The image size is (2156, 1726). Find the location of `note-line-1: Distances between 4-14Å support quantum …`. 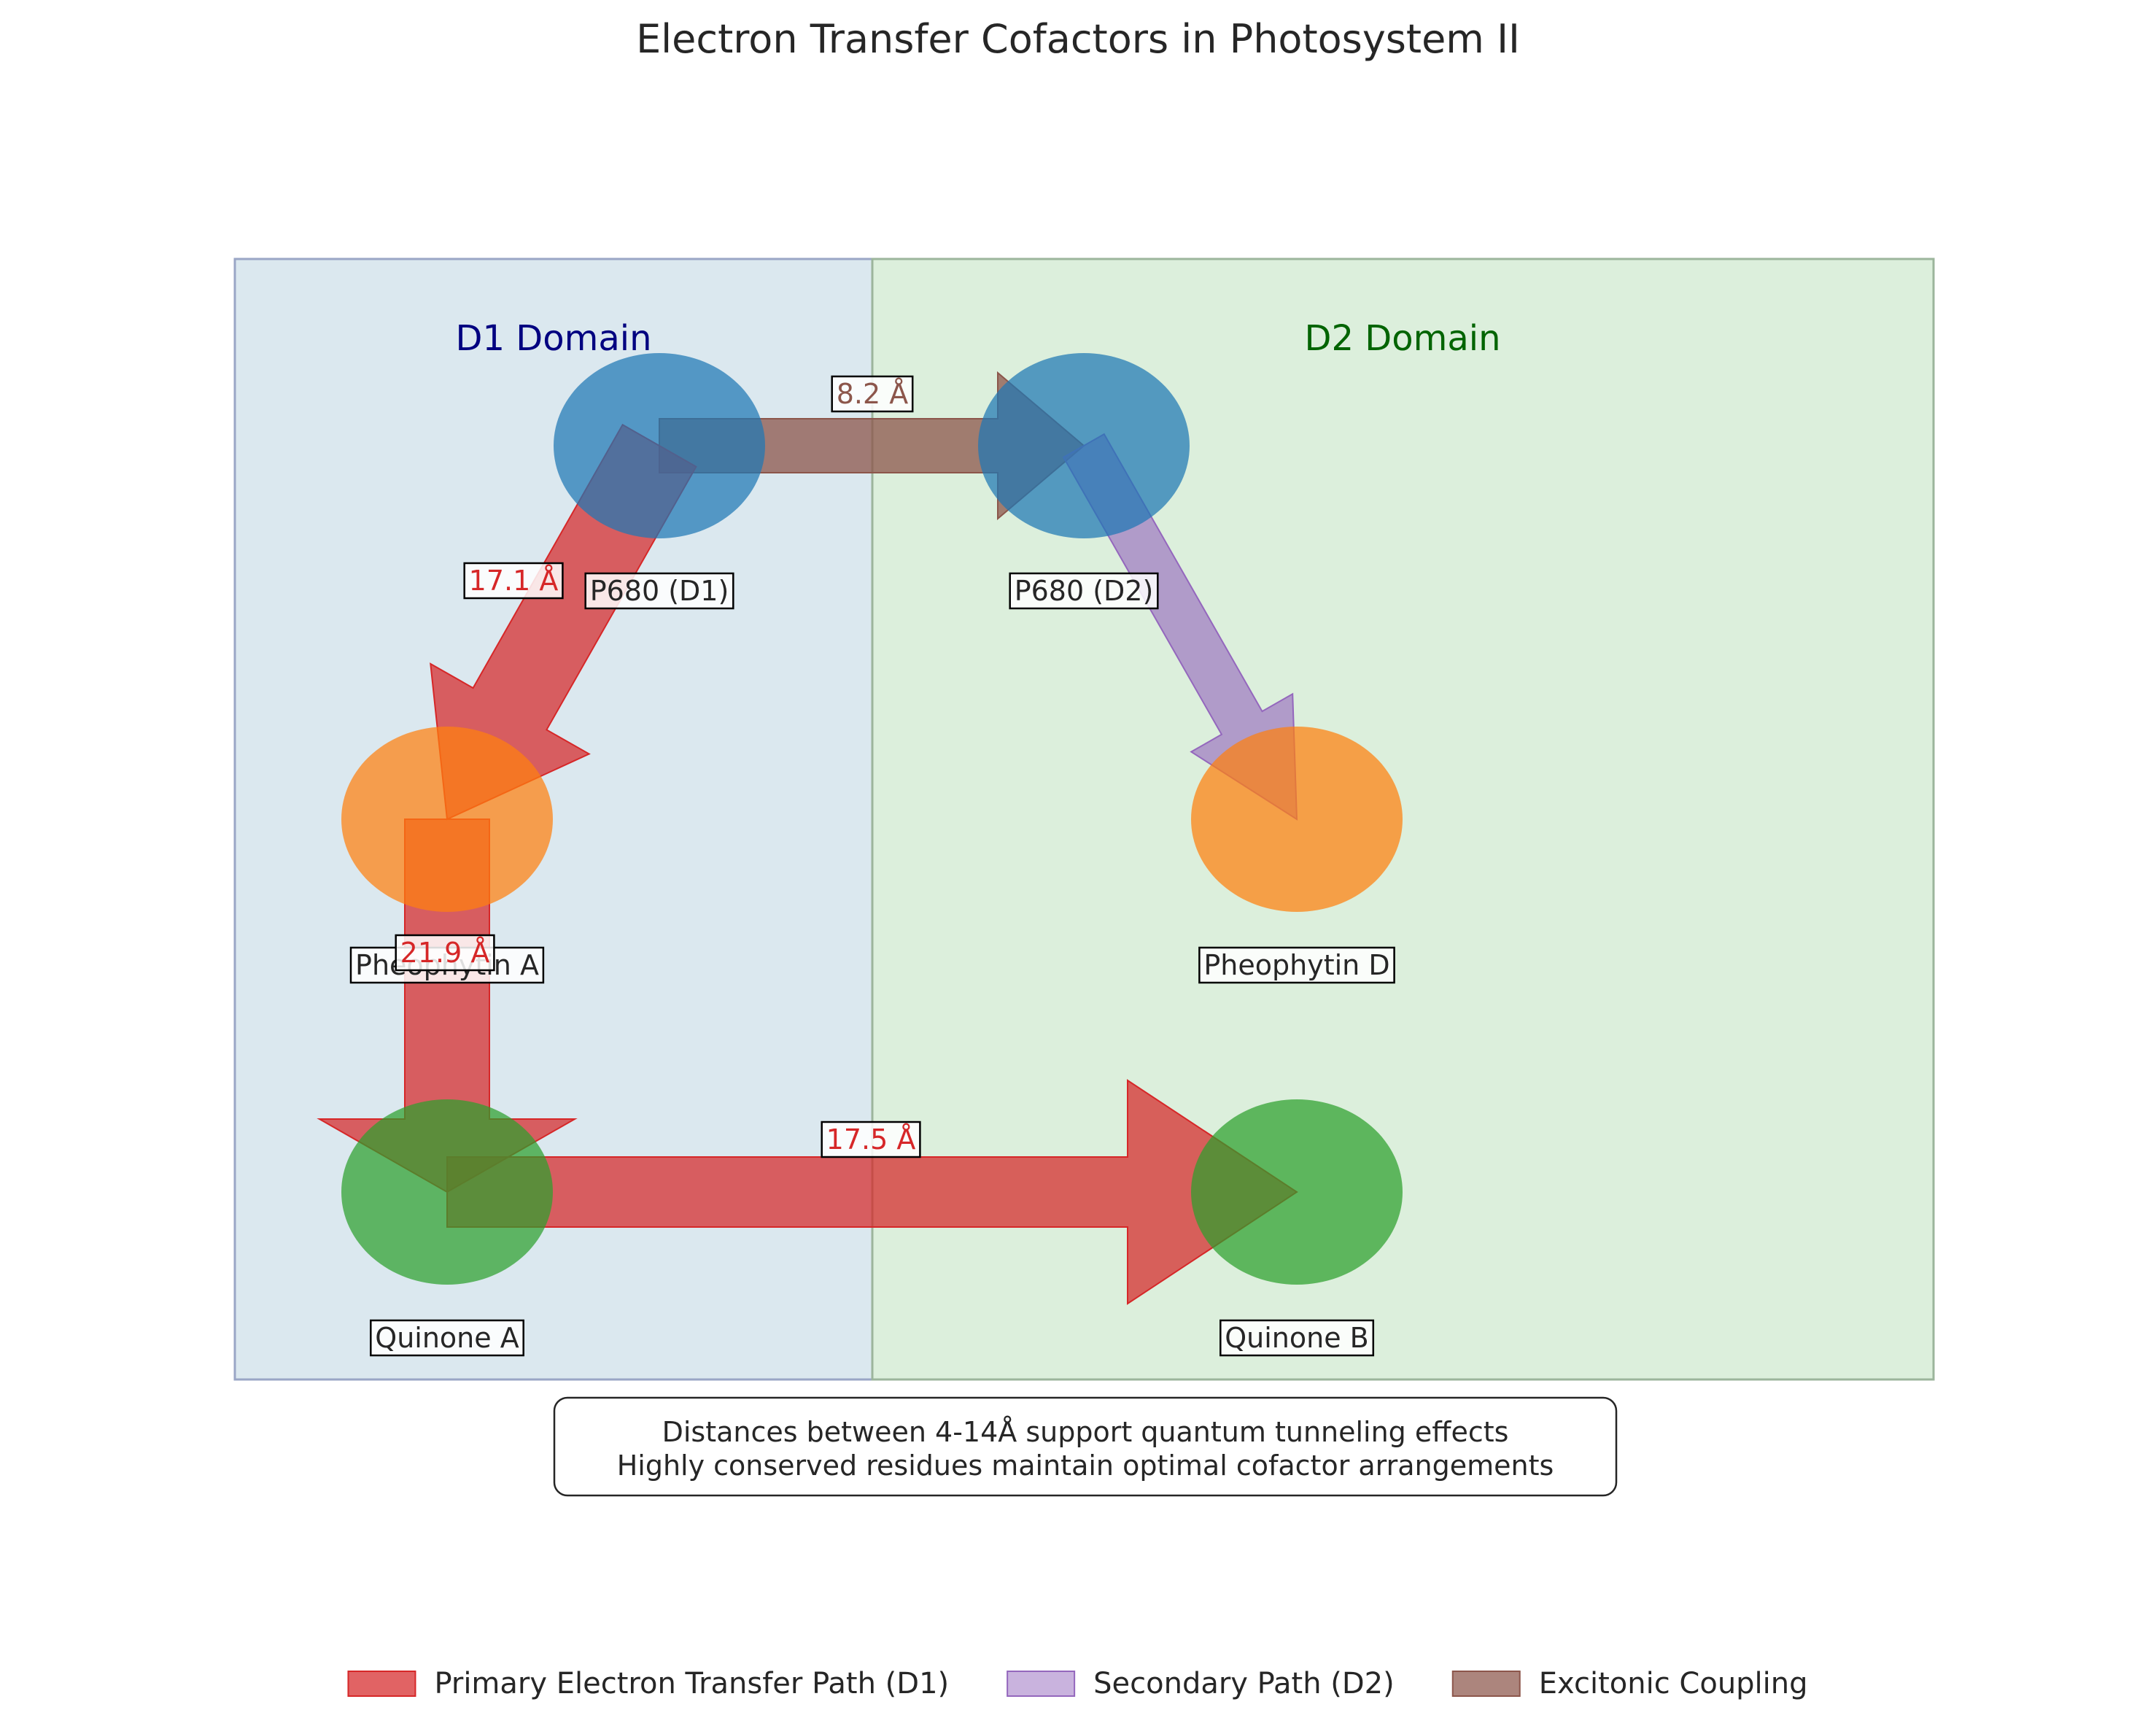

note-line-1: Distances between 4-14Å support quantum … is located at coordinates (1085, 1432).